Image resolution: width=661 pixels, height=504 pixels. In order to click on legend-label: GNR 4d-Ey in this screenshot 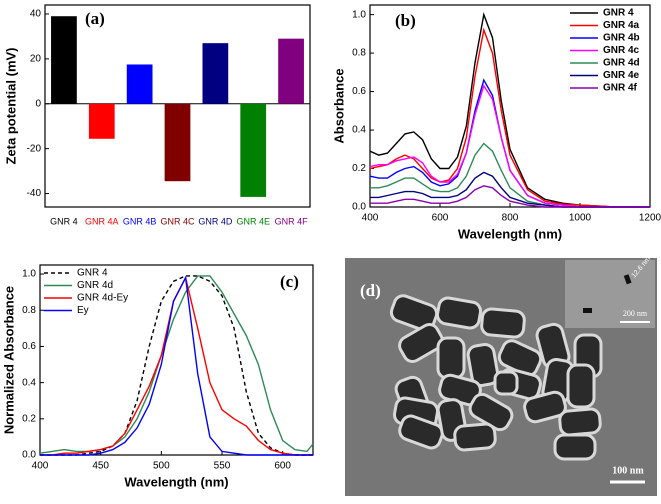, I will do `click(102, 298)`.